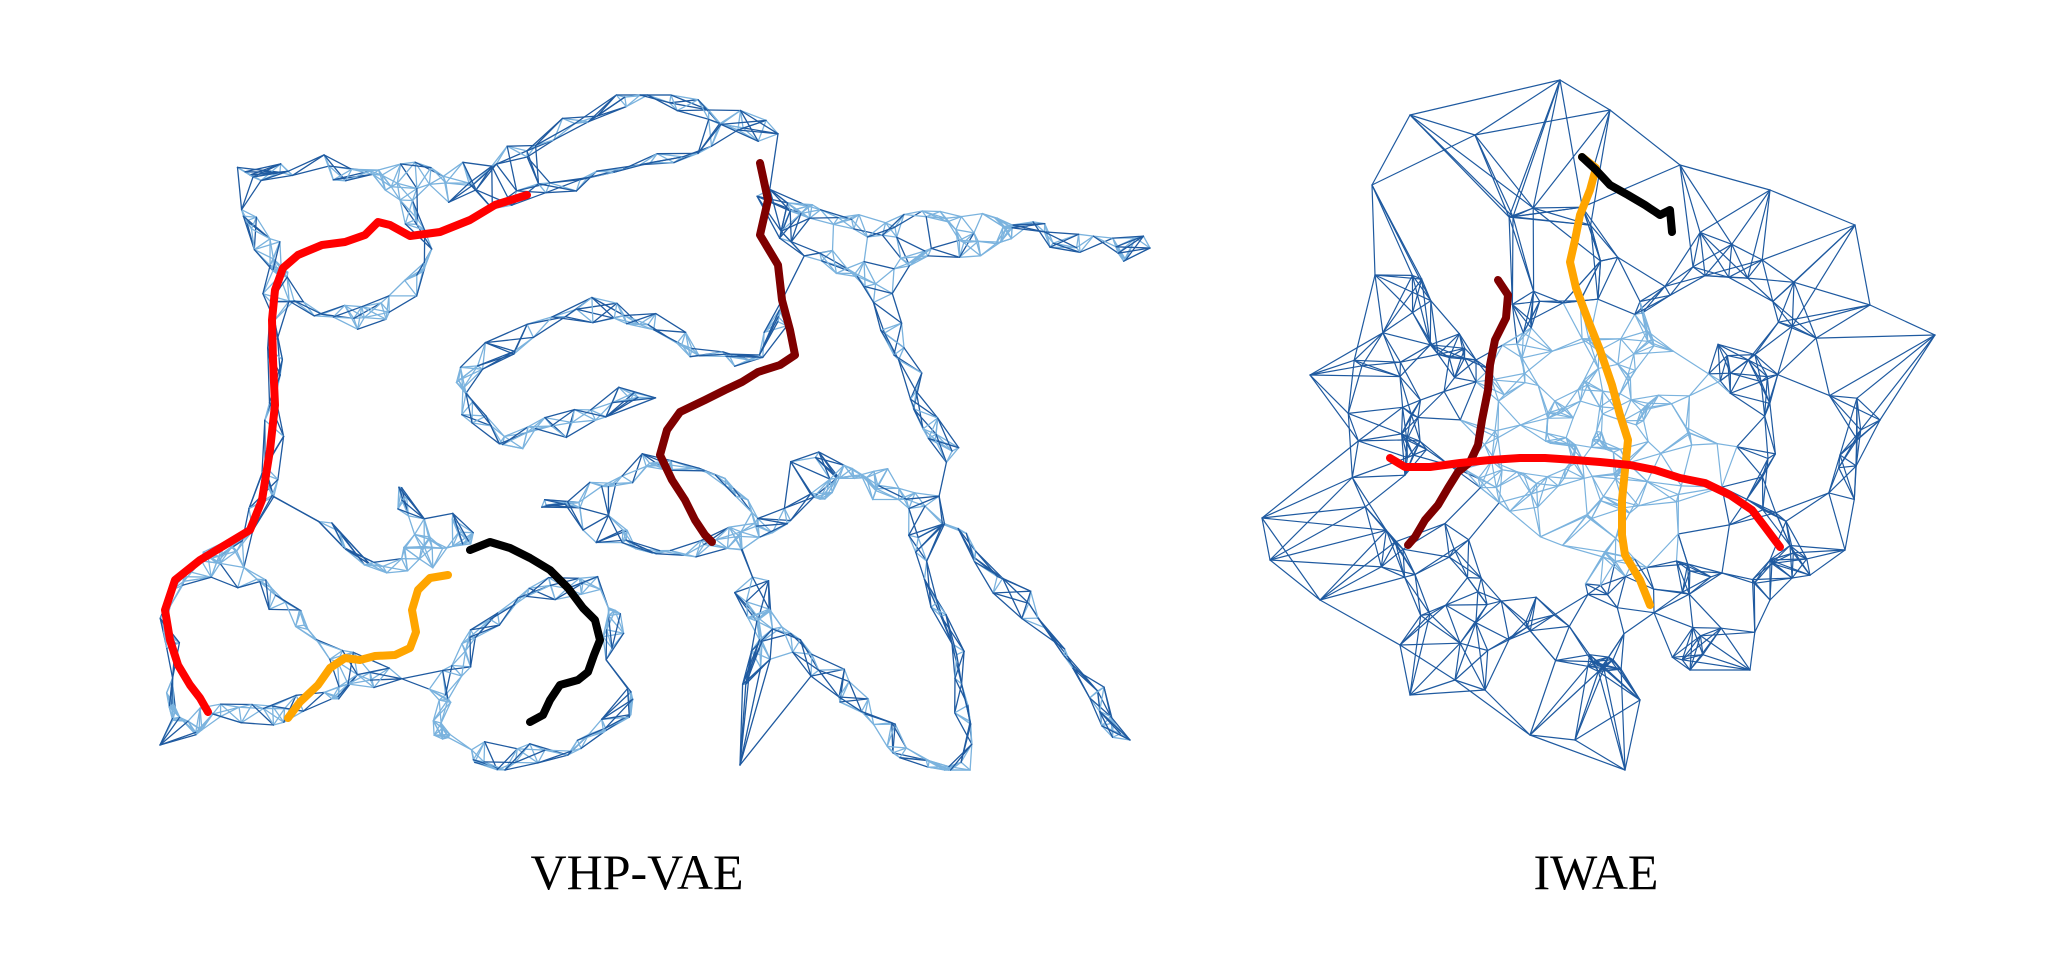 The width and height of the screenshot is (2060, 956). What do you see at coordinates (1585, 502) in the screenshot?
I see `iwae-red-path` at bounding box center [1585, 502].